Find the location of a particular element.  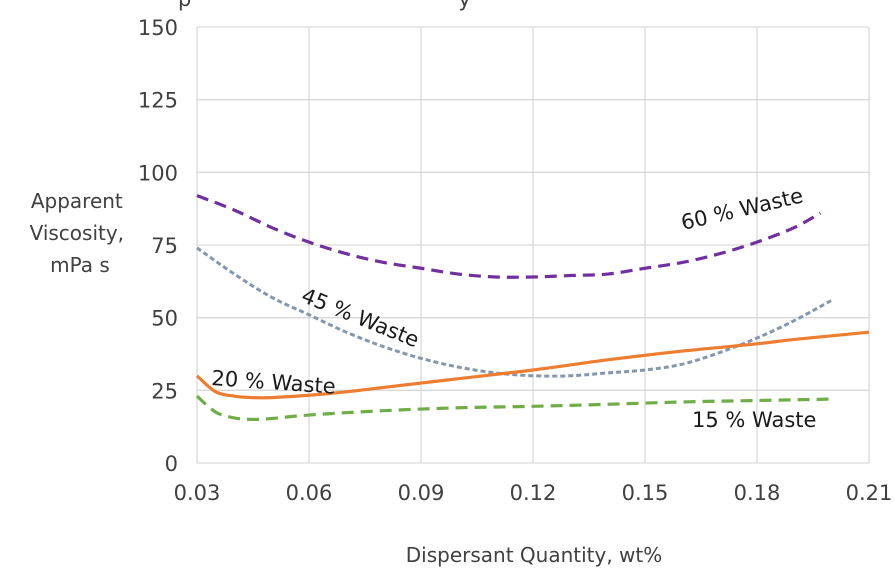

series-line-60-waste is located at coordinates (509, 236).